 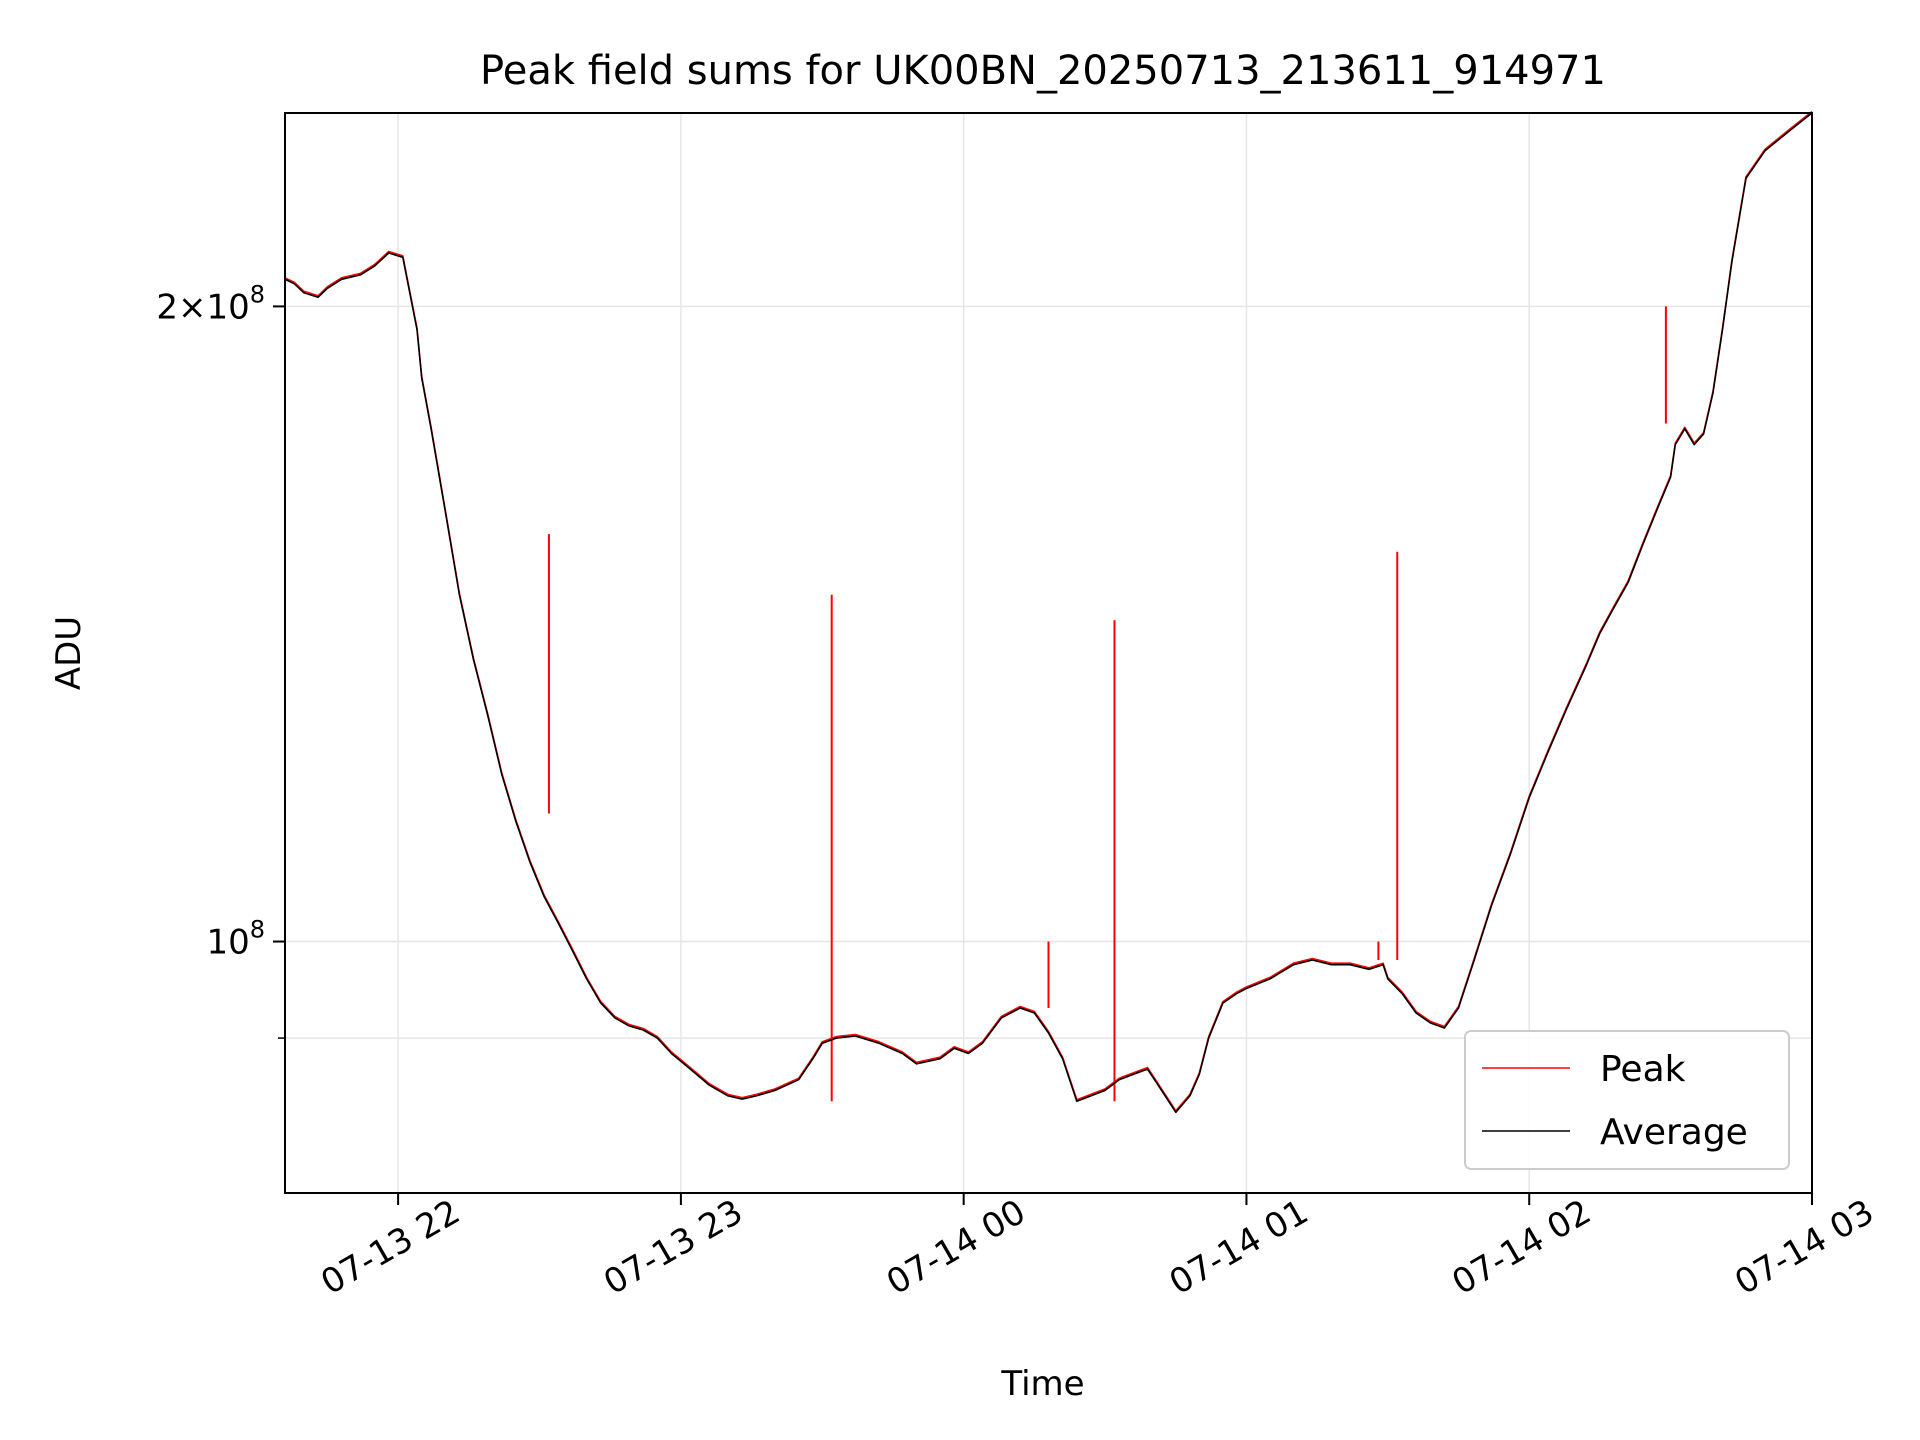 I want to click on legend-label-average: Average, so click(x=1674, y=1132).